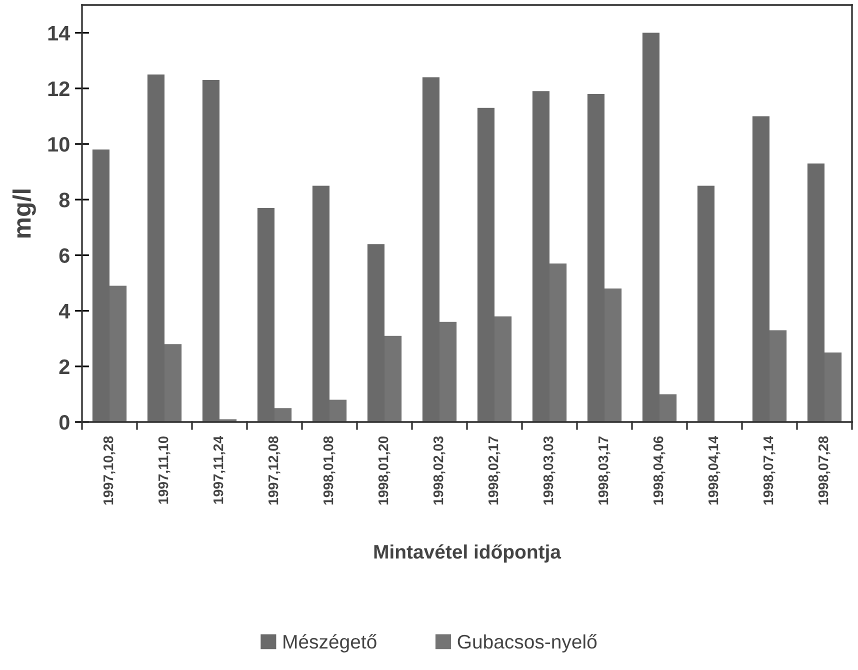 This screenshot has width=858, height=670. What do you see at coordinates (659, 470) in the screenshot?
I see `x-tick-label: 1998,04,06` at bounding box center [659, 470].